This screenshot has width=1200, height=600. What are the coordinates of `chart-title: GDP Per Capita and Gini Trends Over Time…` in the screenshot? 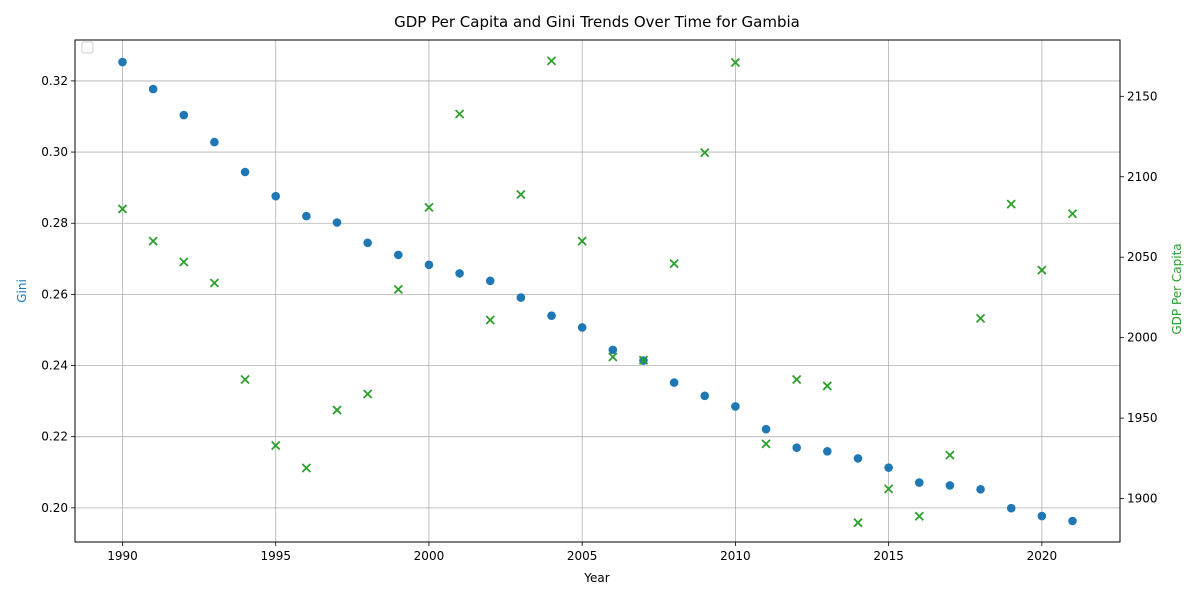 It's located at (597, 22).